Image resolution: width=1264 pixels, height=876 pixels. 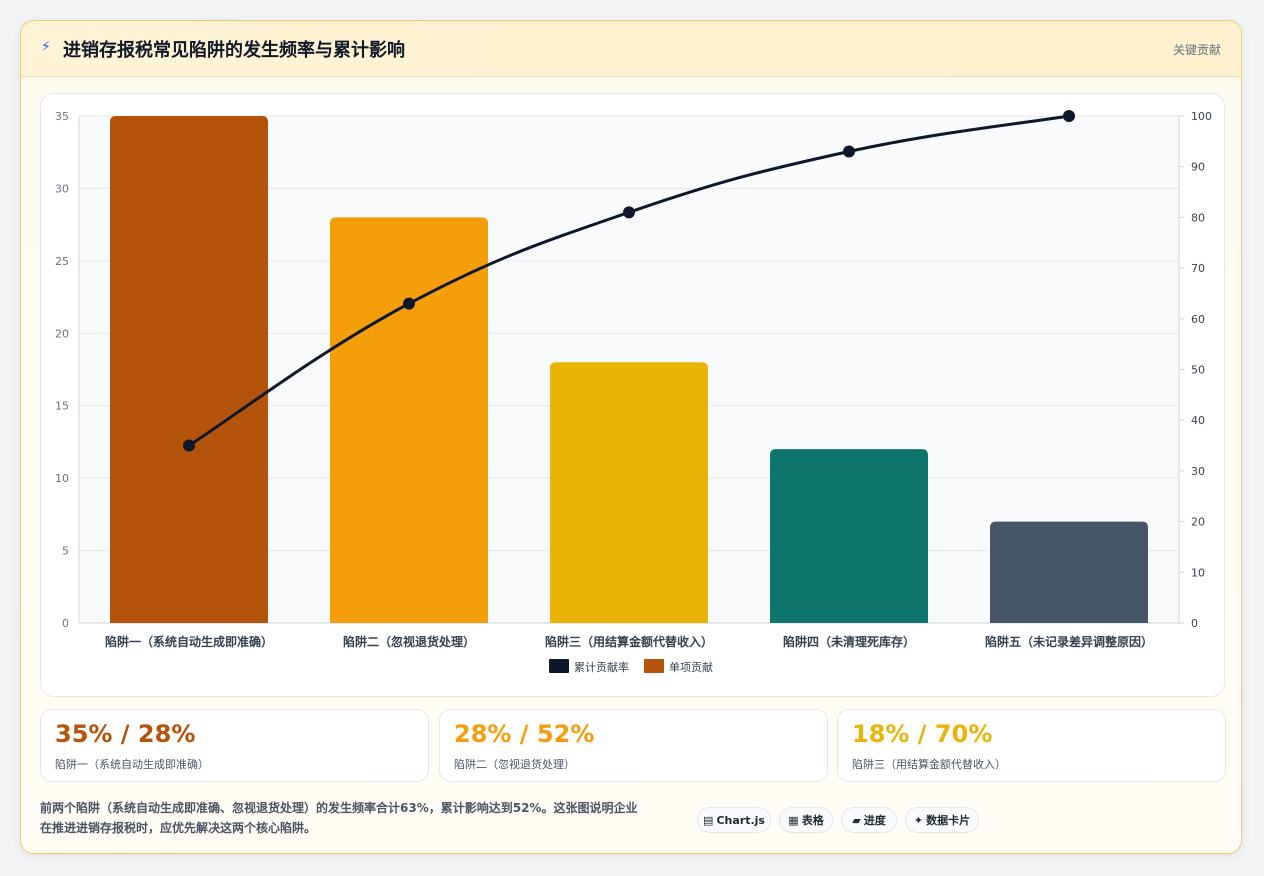 What do you see at coordinates (62, 333) in the screenshot?
I see `y-left-tick-label: 20` at bounding box center [62, 333].